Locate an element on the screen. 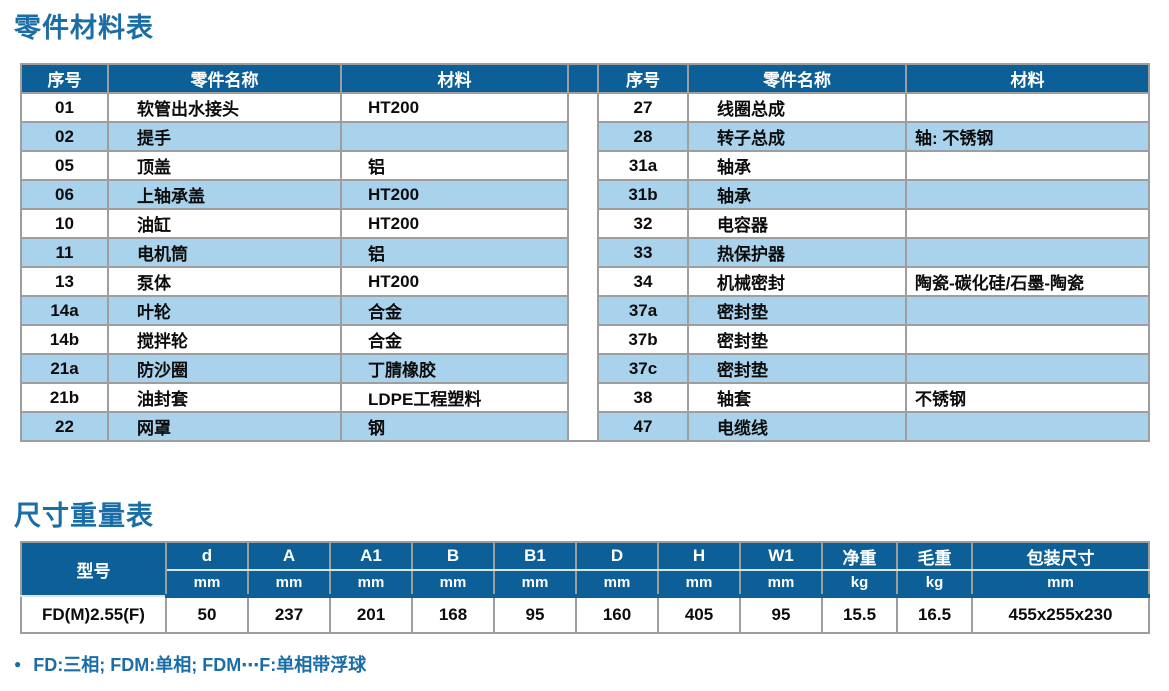  parts-row: 06 上轴承盖 HT200 31b 轴承 is located at coordinates (585, 194).